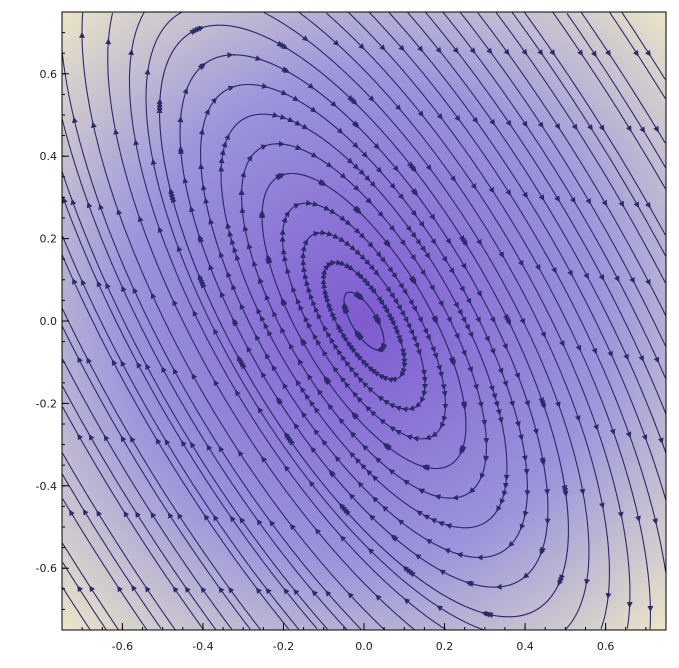 The height and width of the screenshot is (668, 679). What do you see at coordinates (49, 74) in the screenshot?
I see `y-tick-label: 0.6` at bounding box center [49, 74].